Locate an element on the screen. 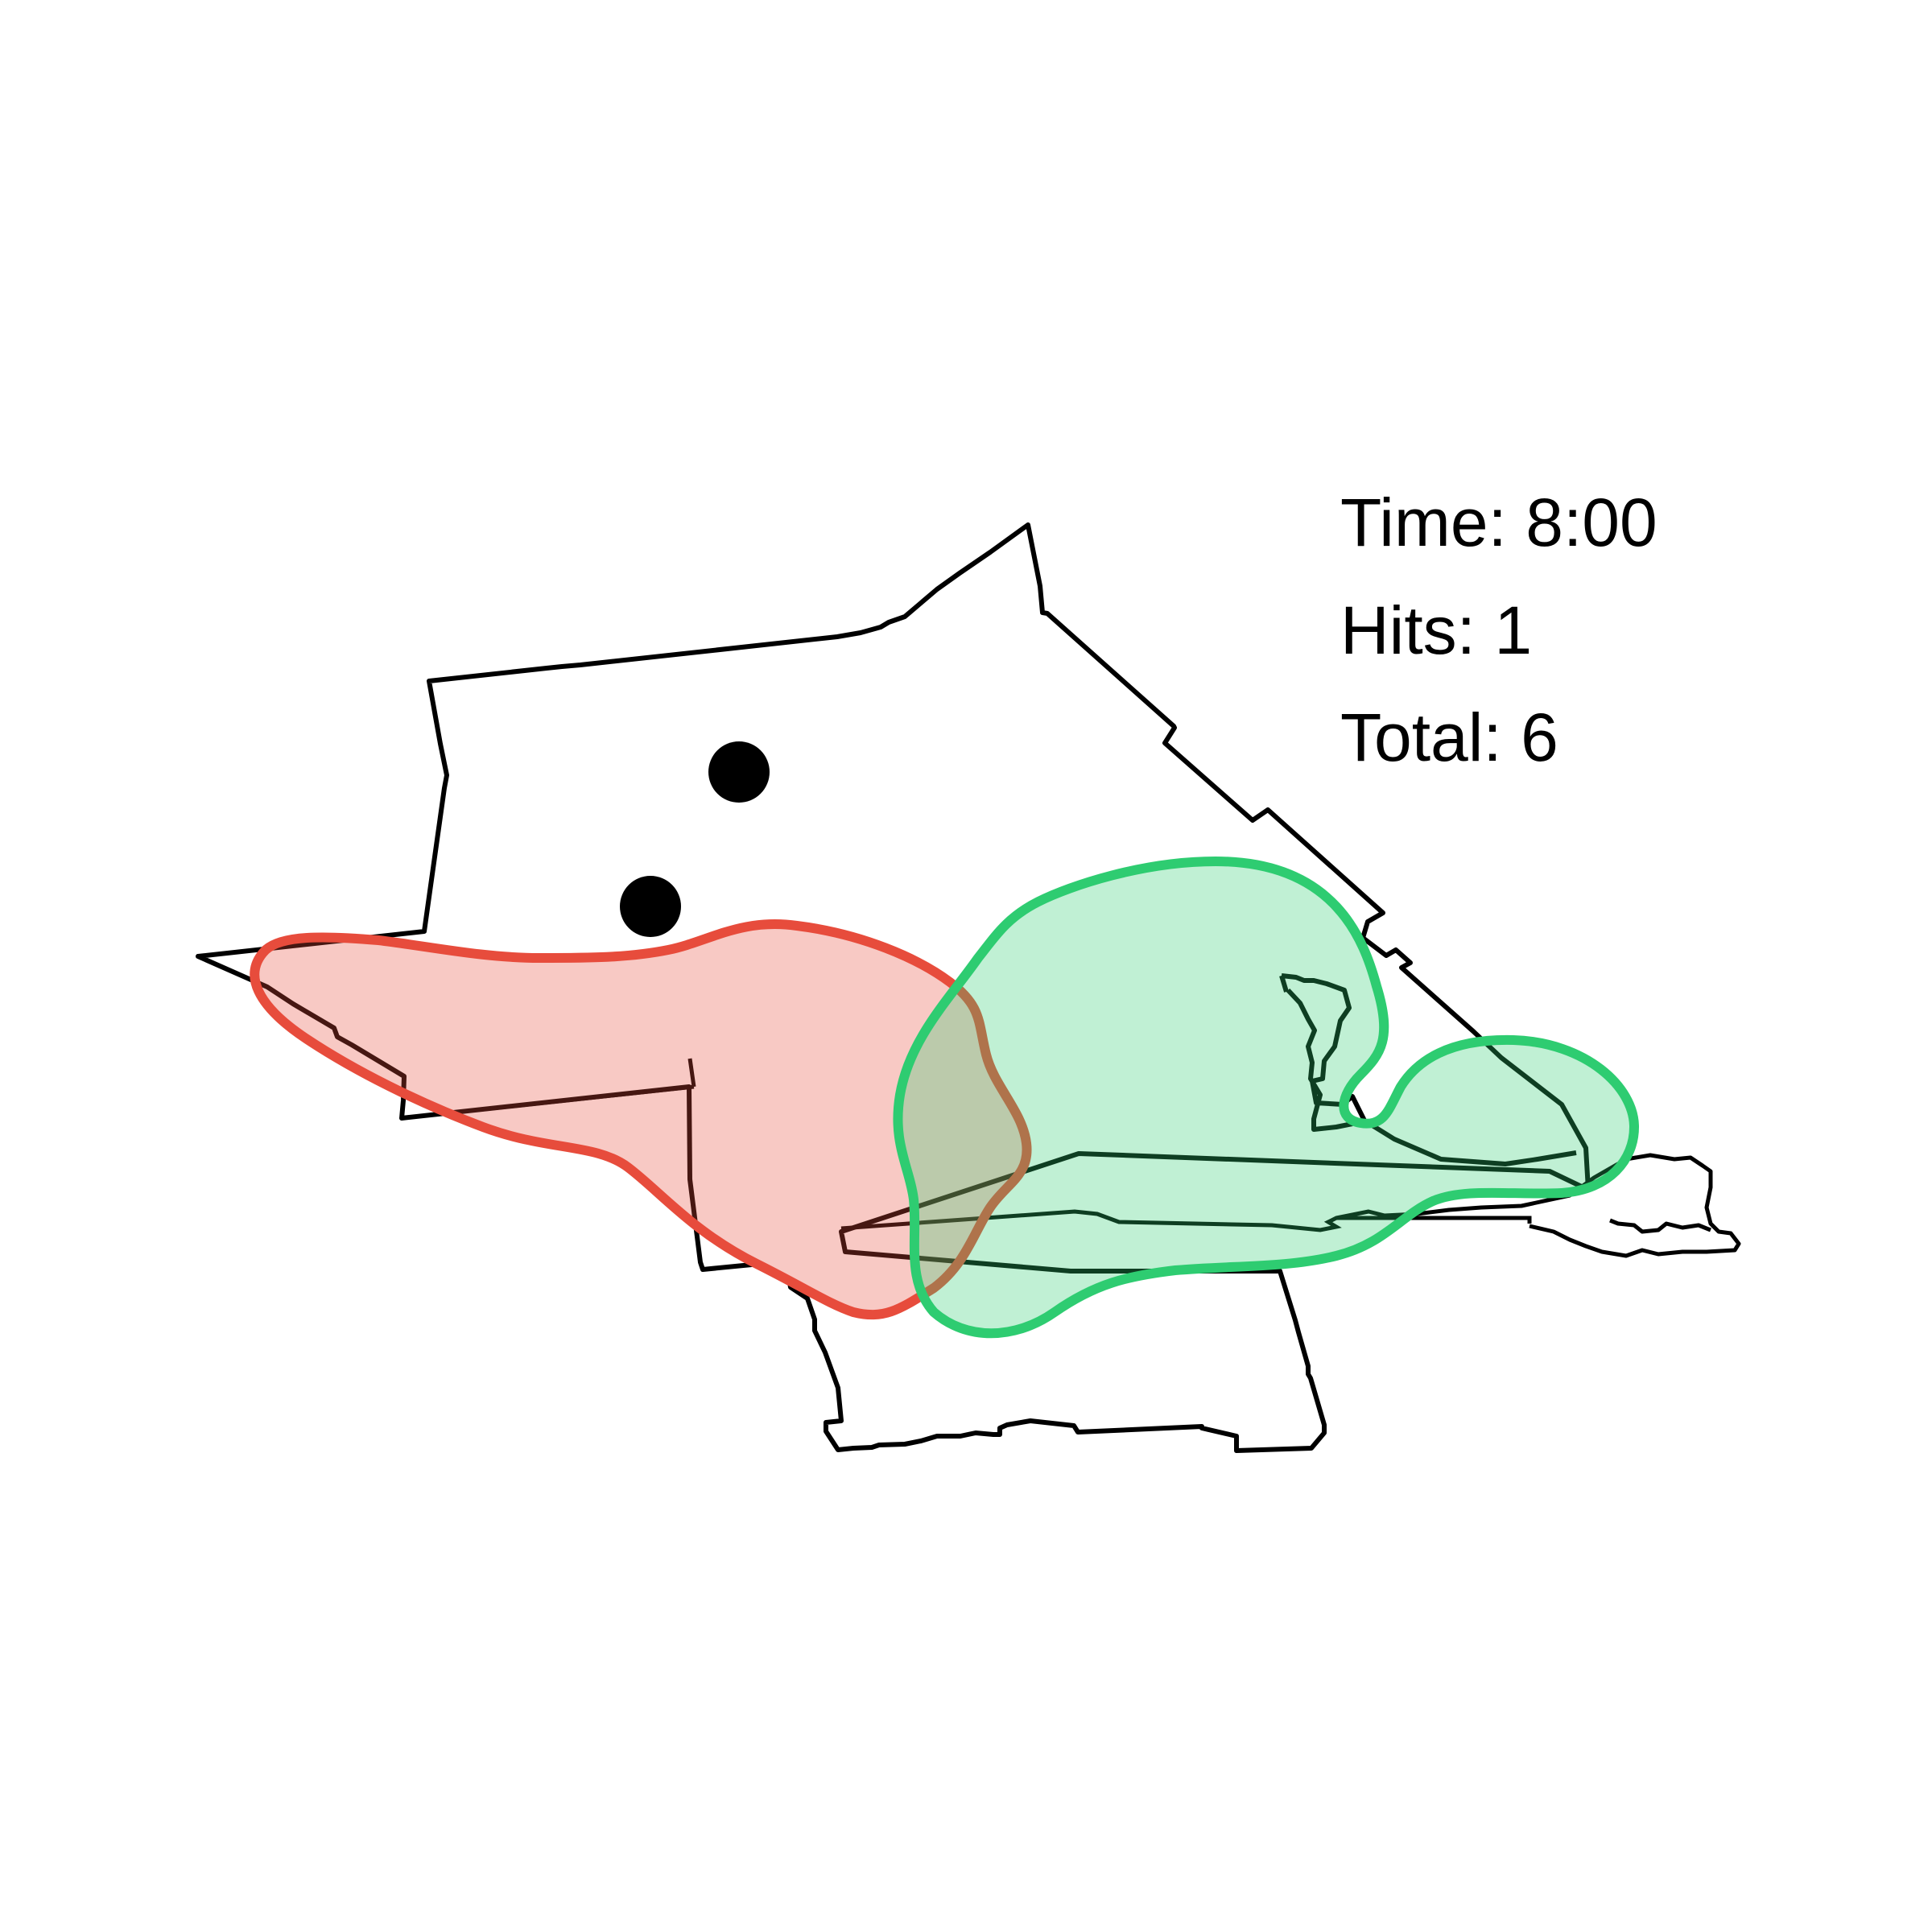 The width and height of the screenshot is (1932, 1932). inlet-detail is located at coordinates (1428, 1069).